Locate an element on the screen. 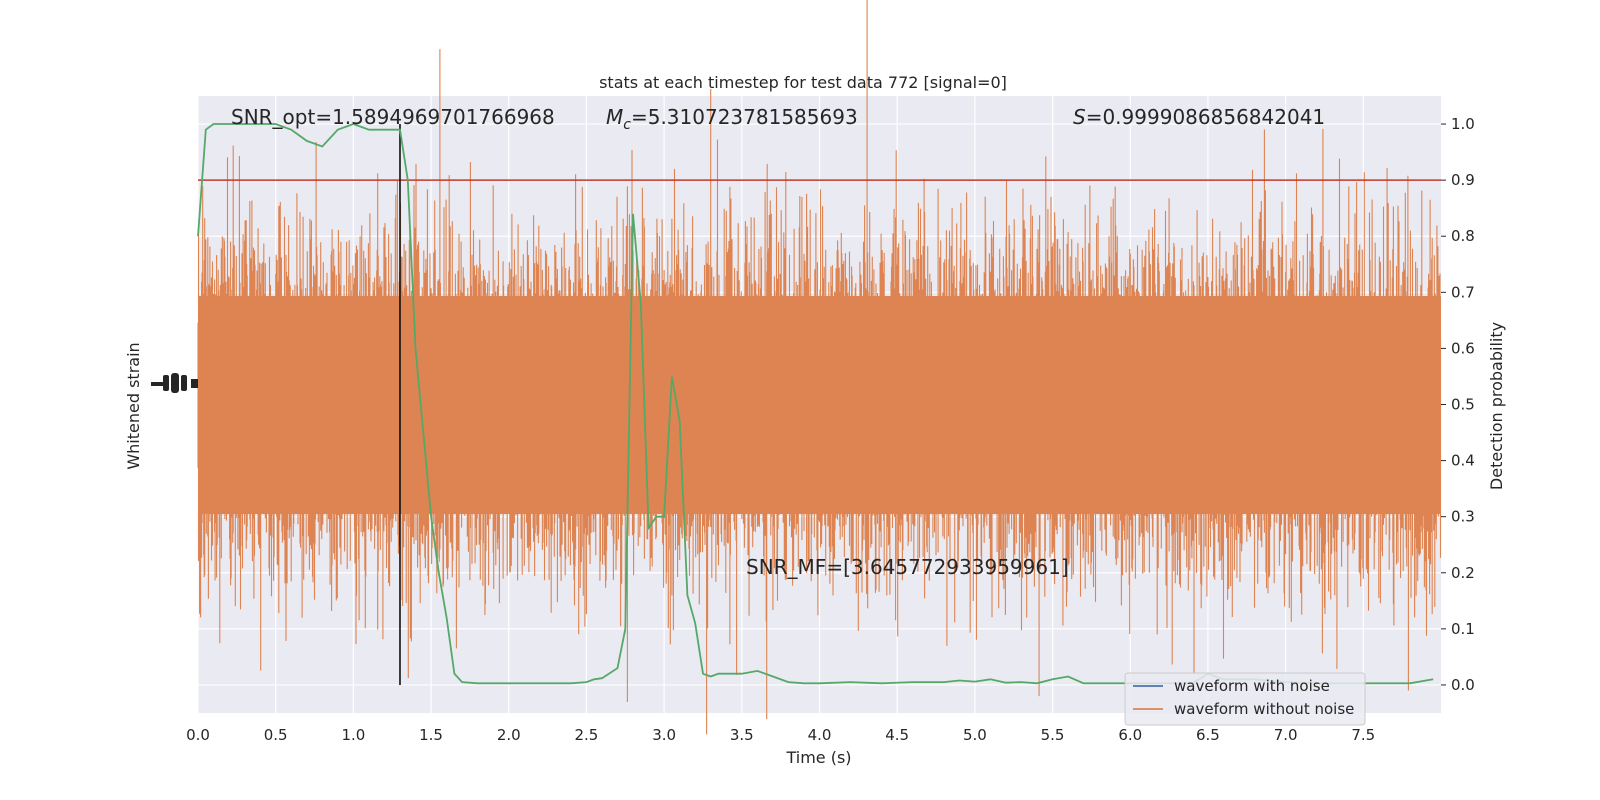 The height and width of the screenshot is (800, 1600). x-tick-label: 6.0 is located at coordinates (1130, 735).